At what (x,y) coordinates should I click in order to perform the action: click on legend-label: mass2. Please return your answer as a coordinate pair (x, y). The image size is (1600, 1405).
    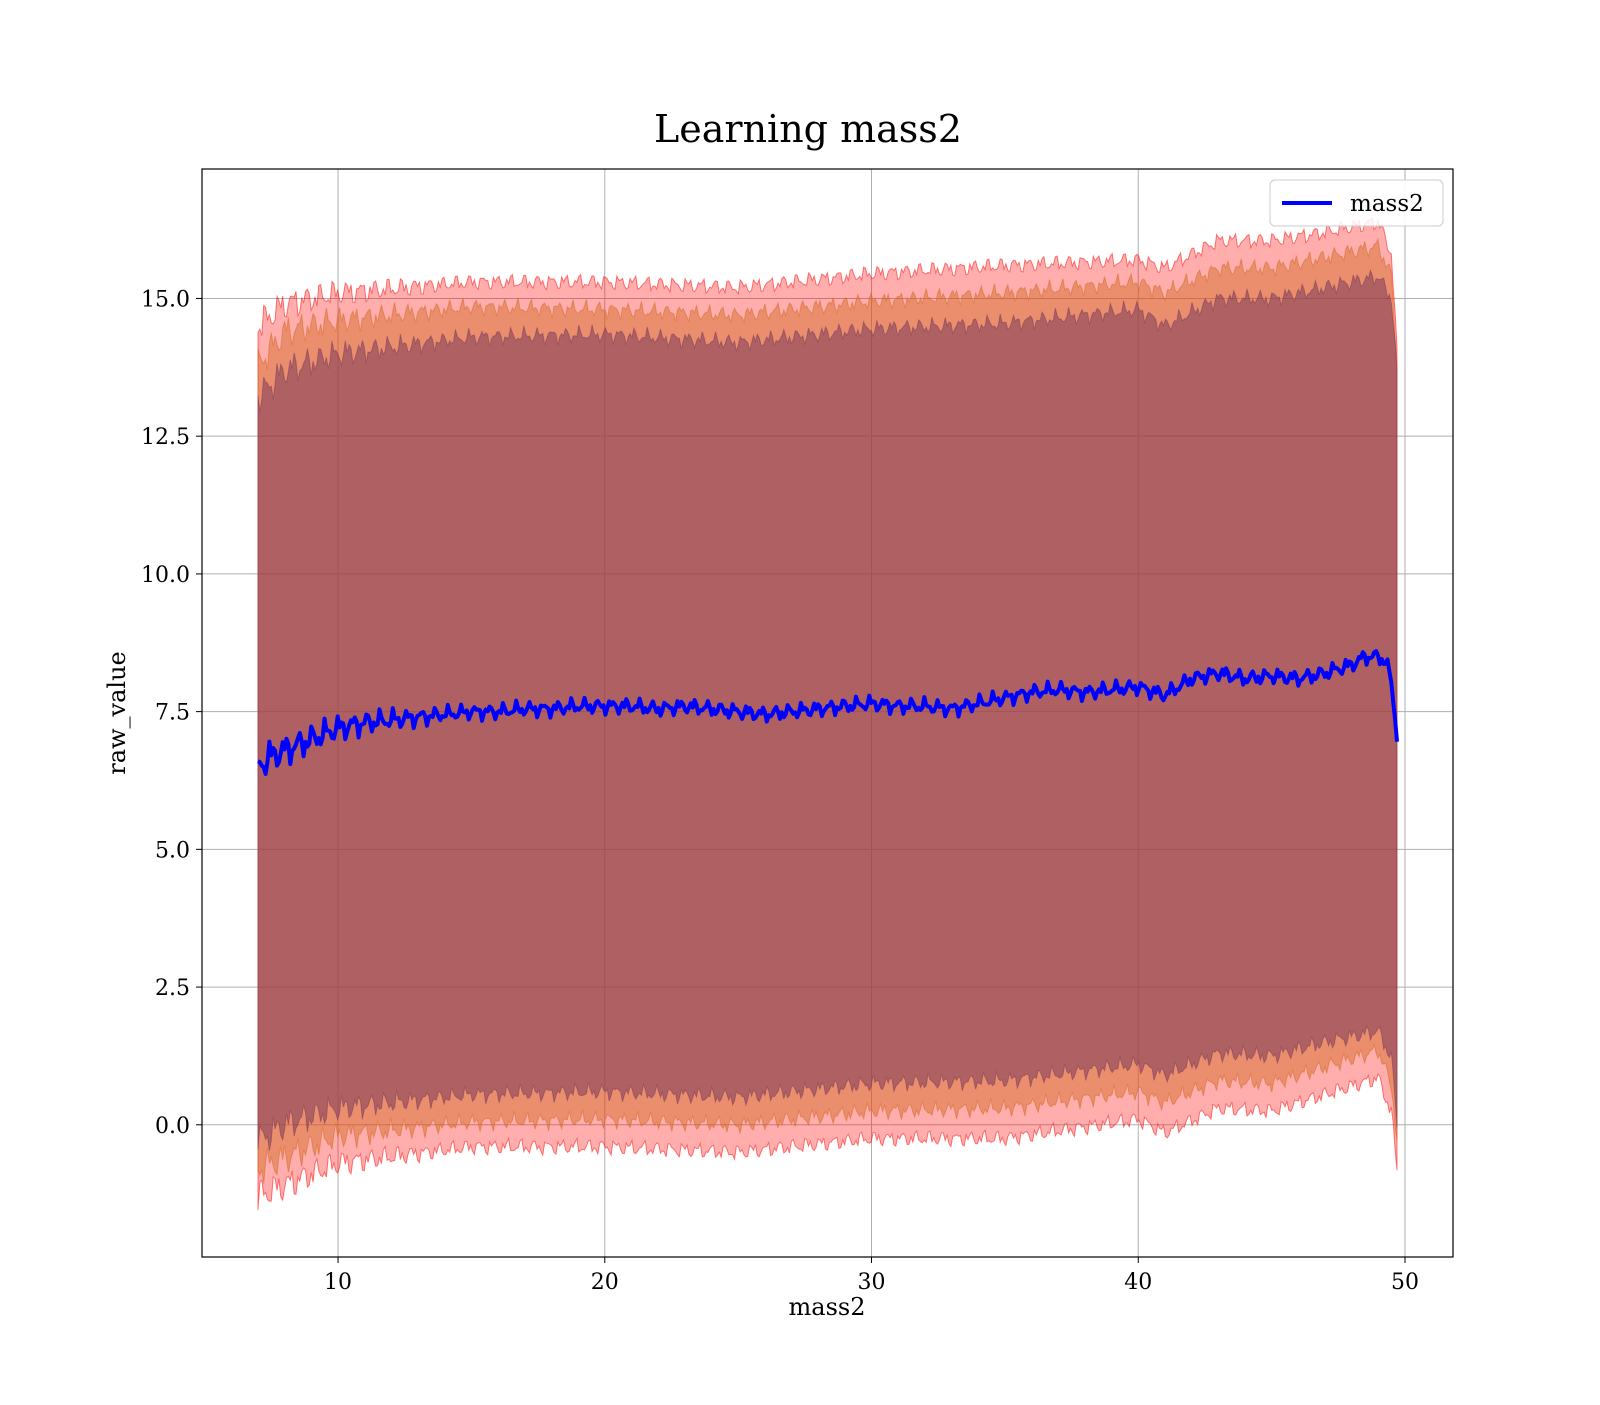
    Looking at the image, I should click on (1387, 204).